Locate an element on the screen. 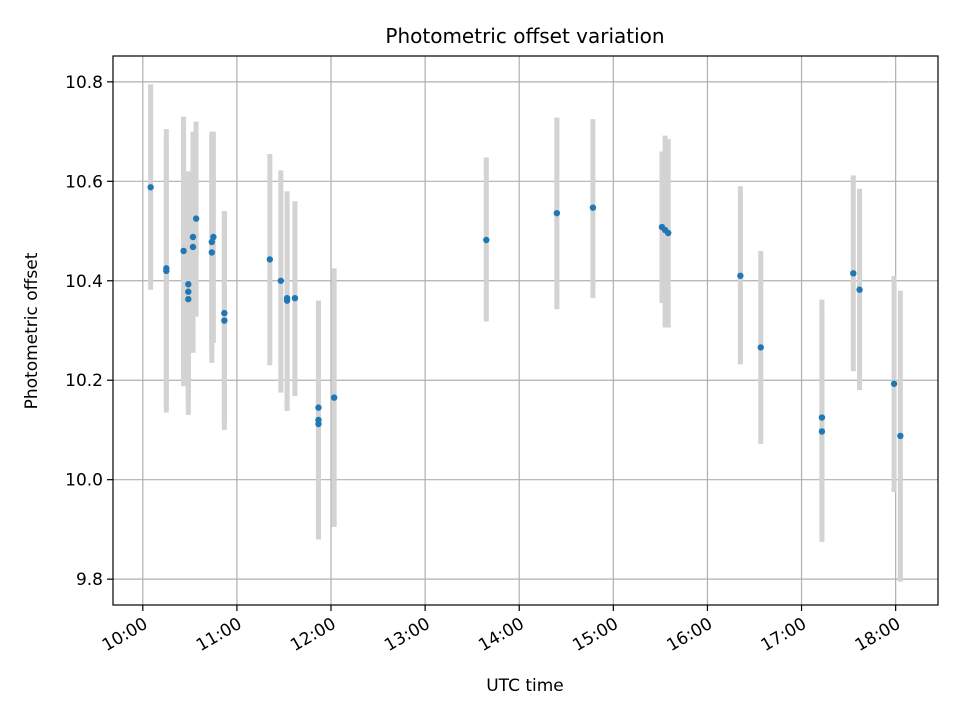 The width and height of the screenshot is (960, 720). x-tick-label: 16:00 is located at coordinates (690, 635).